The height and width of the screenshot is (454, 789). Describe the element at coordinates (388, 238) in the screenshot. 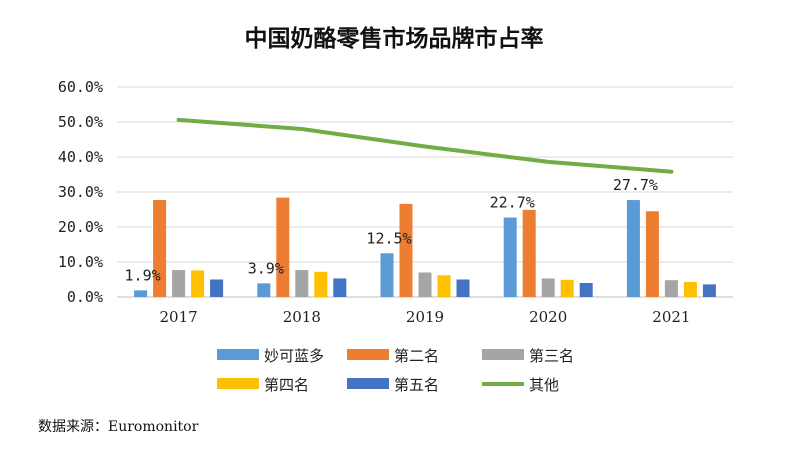

I see `data-label: 12.5%` at that location.